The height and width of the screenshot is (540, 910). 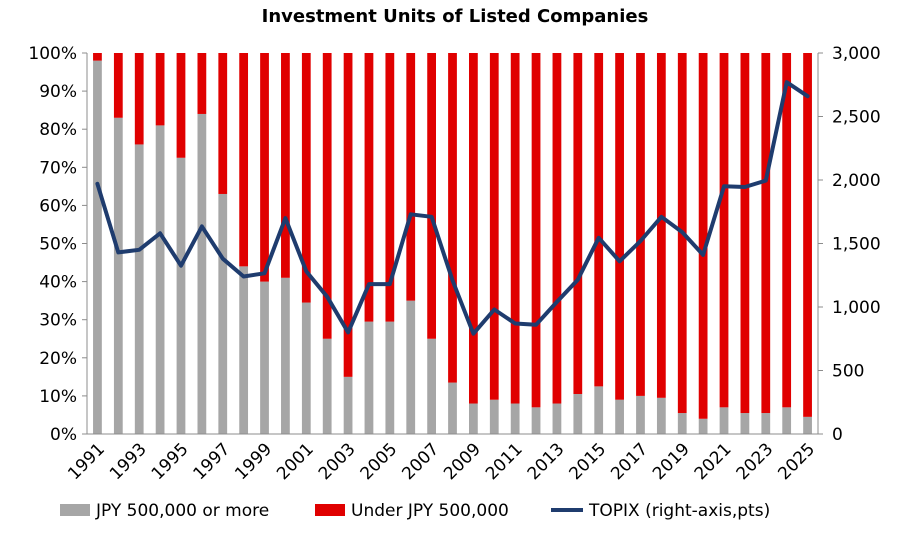 I want to click on x-axis-tick-label: 2023, so click(x=755, y=461).